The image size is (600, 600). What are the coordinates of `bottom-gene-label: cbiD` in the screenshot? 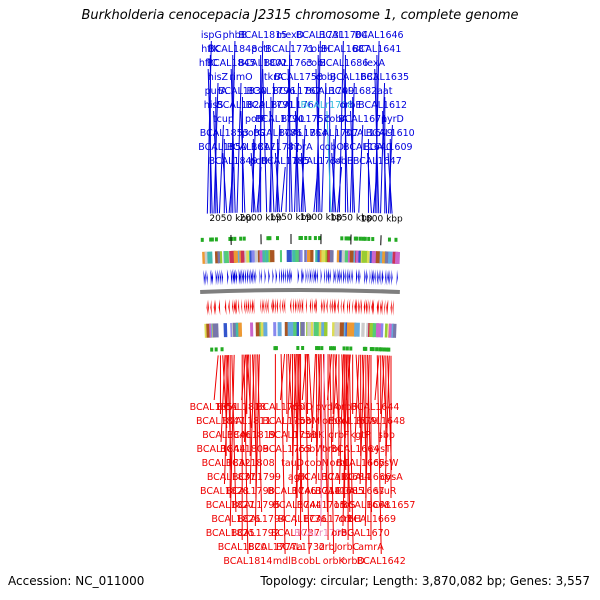 It's located at (302, 407).